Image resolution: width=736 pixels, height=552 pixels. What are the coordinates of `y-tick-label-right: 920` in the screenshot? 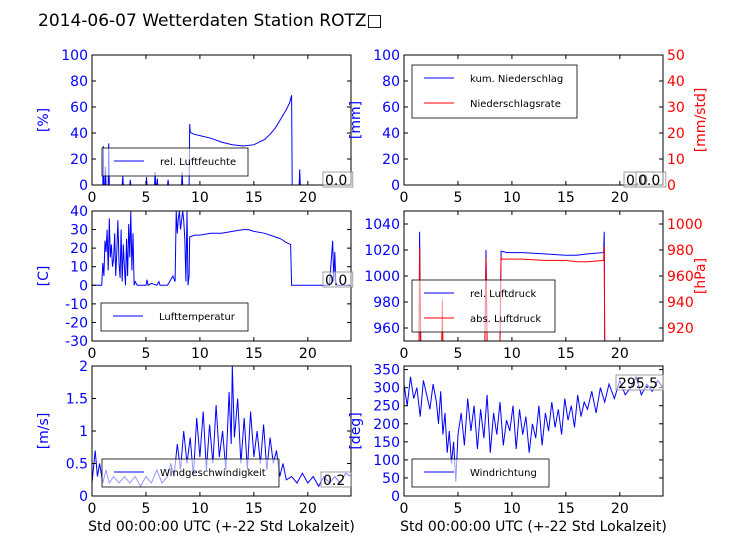 It's located at (680, 329).